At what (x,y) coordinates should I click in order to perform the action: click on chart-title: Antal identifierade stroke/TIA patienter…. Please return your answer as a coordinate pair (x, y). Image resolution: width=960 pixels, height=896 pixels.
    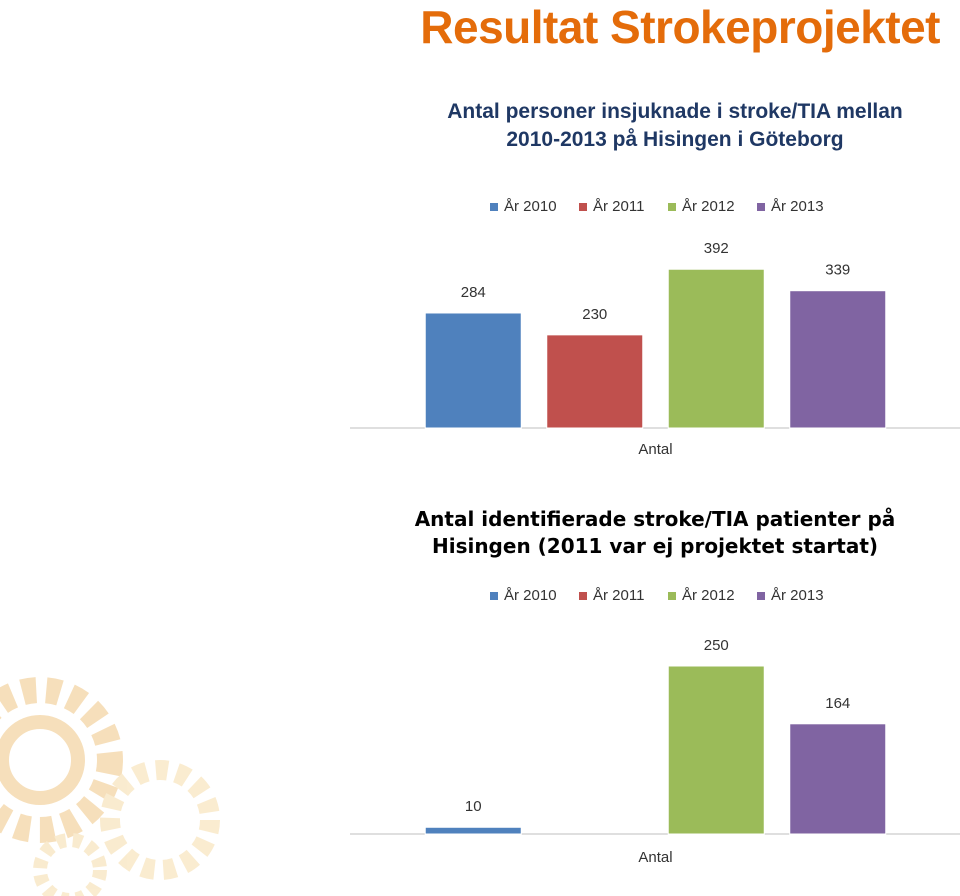
    Looking at the image, I should click on (655, 532).